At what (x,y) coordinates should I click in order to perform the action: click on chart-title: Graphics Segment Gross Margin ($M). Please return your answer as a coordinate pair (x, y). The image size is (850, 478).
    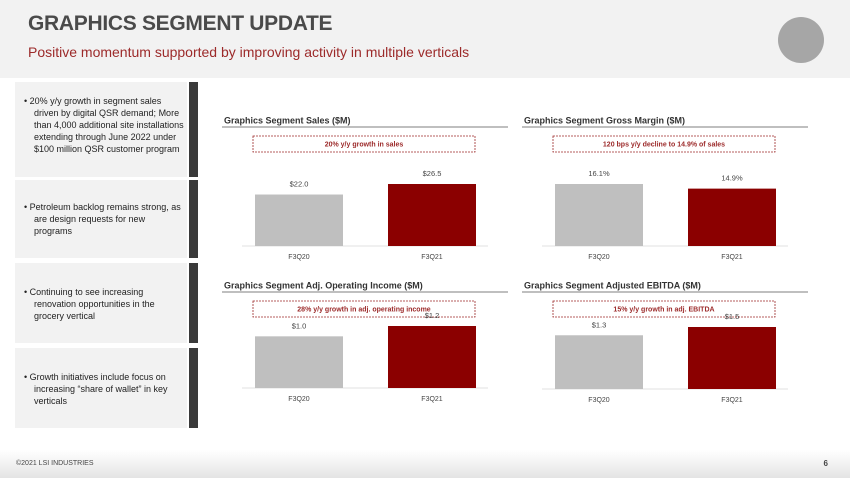
    Looking at the image, I should click on (604, 120).